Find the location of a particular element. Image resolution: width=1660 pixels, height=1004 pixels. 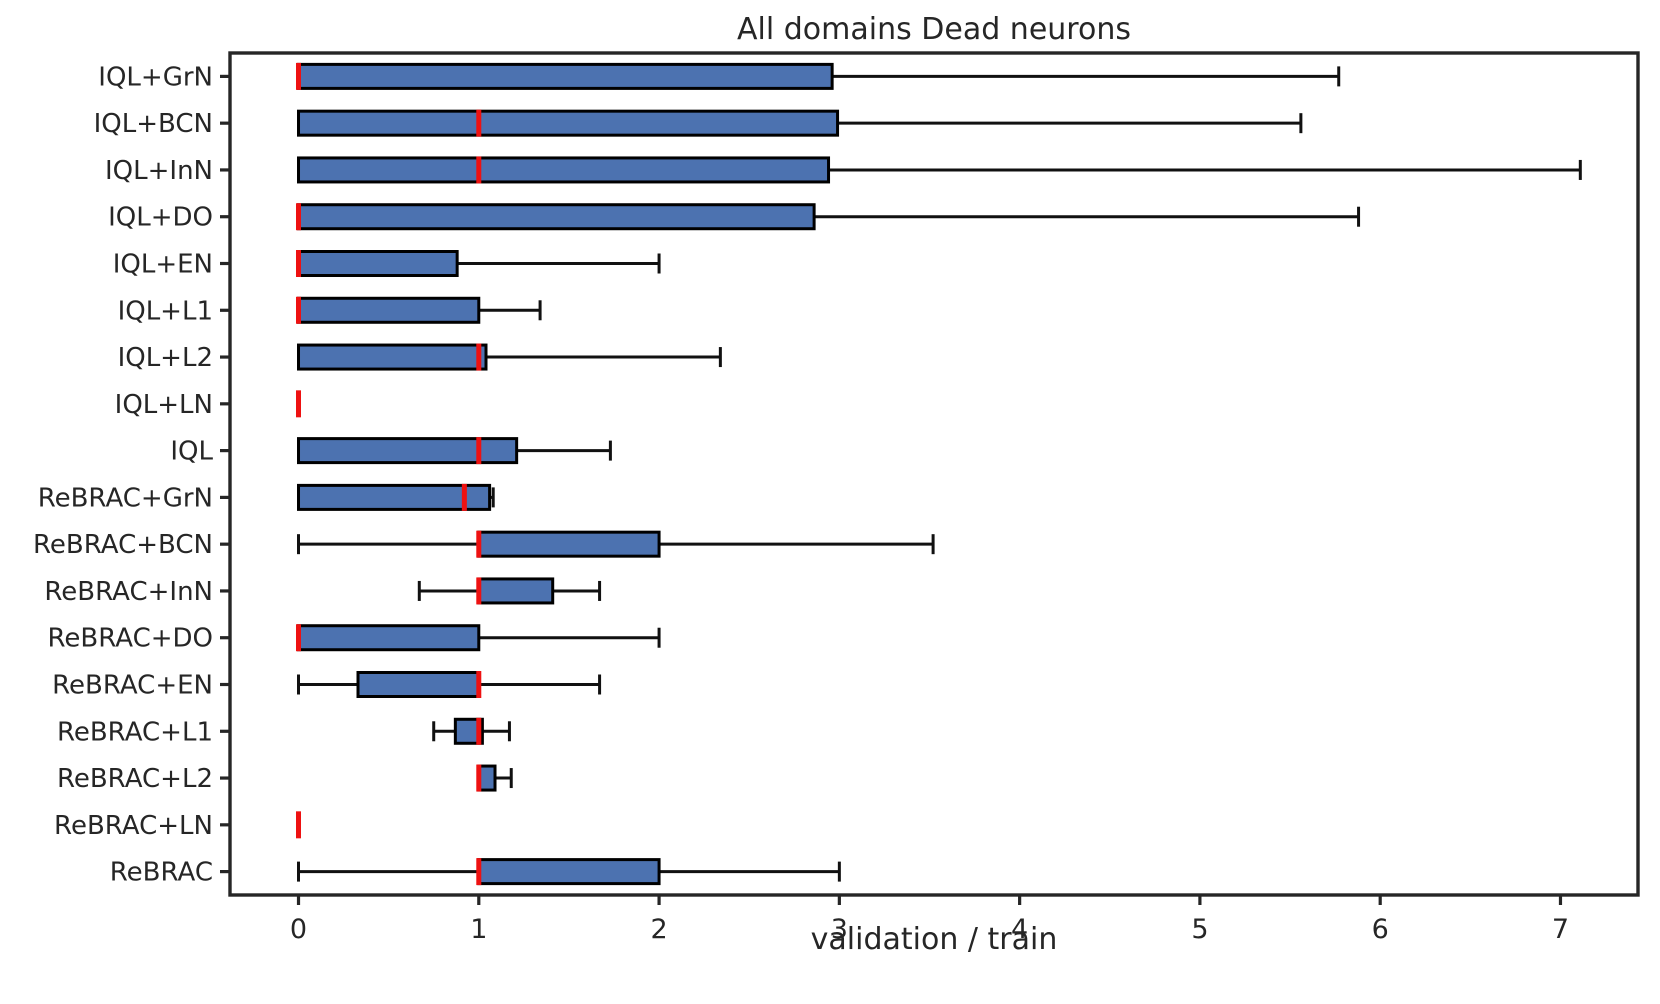

boxplot-row-rebrac-bcn: ReBRAC+BCN is located at coordinates (484, 545).